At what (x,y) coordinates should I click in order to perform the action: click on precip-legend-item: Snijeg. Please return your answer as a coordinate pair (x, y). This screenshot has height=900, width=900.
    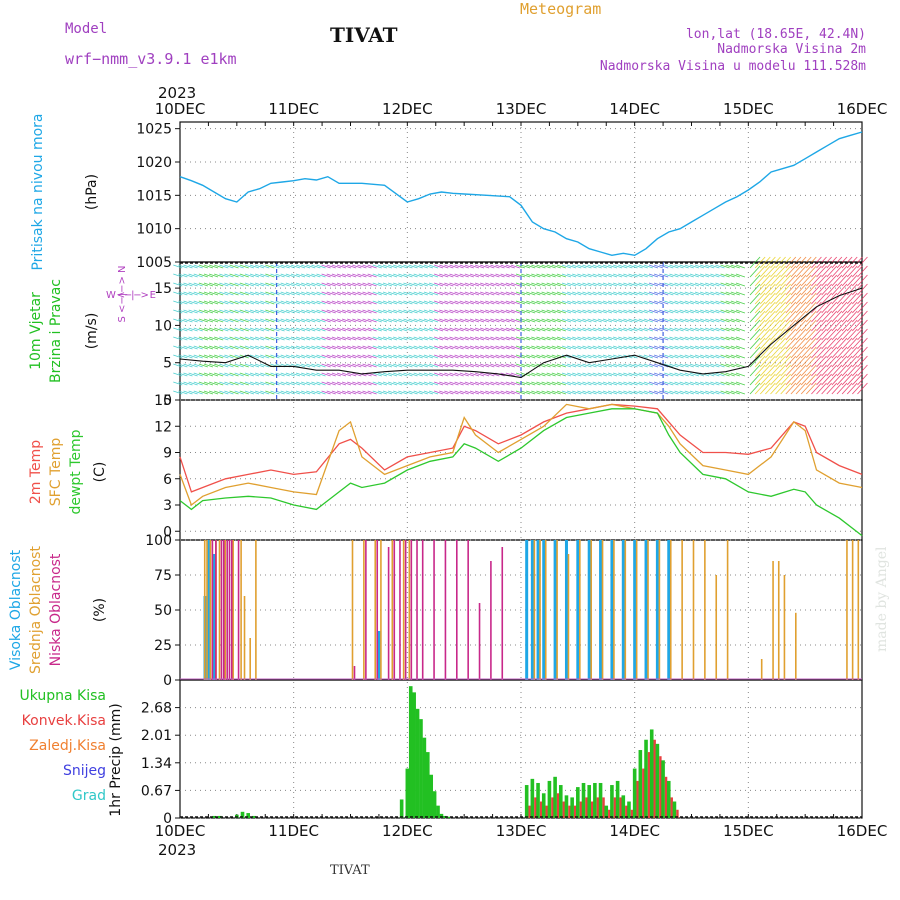
    Looking at the image, I should click on (84, 771).